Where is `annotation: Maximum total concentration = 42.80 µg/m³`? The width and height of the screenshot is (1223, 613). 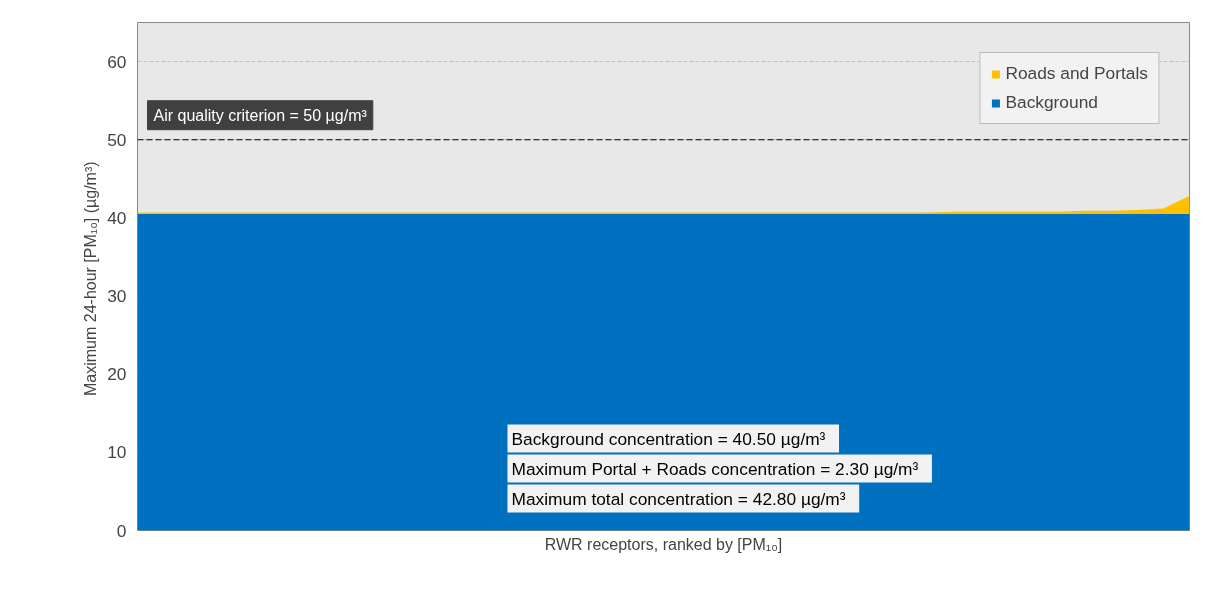
annotation: Maximum total concentration = 42.80 µg/m³ is located at coordinates (678, 498).